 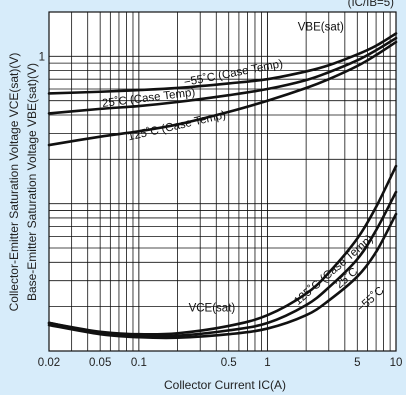 What do you see at coordinates (371, 4) in the screenshot?
I see `condition-label: (IC/IB=5)` at bounding box center [371, 4].